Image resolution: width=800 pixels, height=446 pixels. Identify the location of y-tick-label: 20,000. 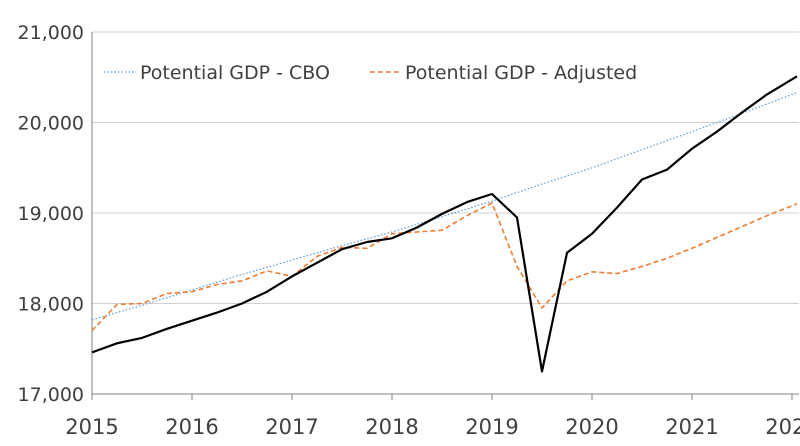
(51, 124).